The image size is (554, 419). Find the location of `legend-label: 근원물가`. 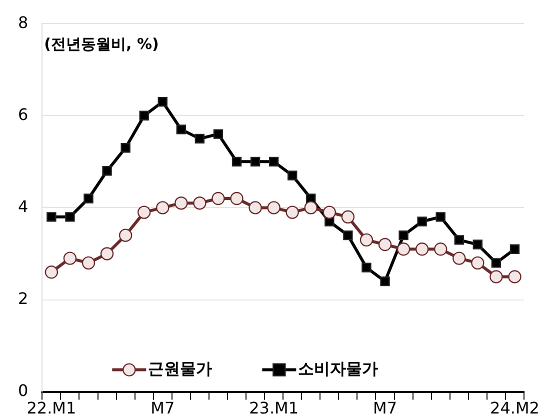

legend-label: 근원물가 is located at coordinates (180, 368).